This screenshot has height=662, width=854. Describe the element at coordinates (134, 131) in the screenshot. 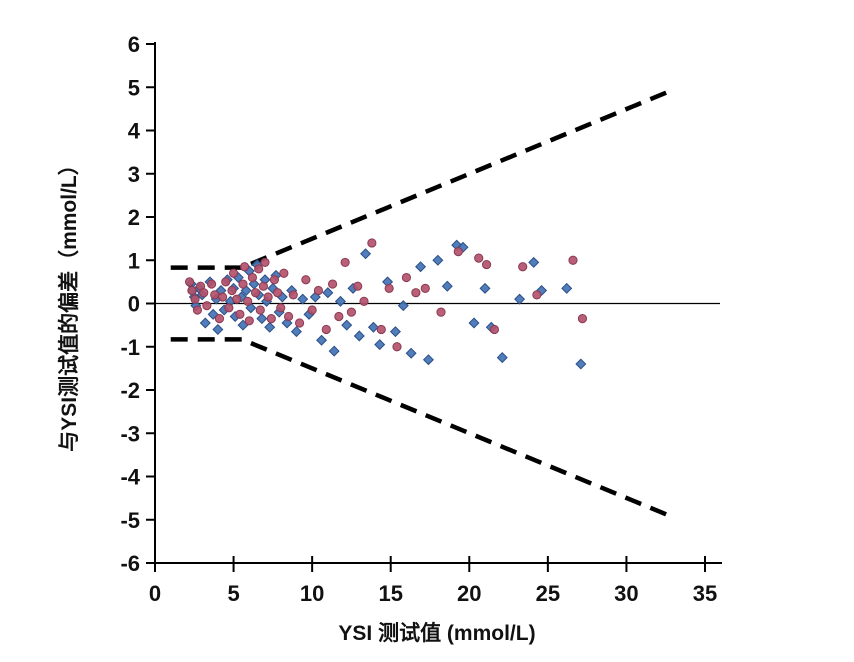

I see `y-tick-label: 4` at that location.